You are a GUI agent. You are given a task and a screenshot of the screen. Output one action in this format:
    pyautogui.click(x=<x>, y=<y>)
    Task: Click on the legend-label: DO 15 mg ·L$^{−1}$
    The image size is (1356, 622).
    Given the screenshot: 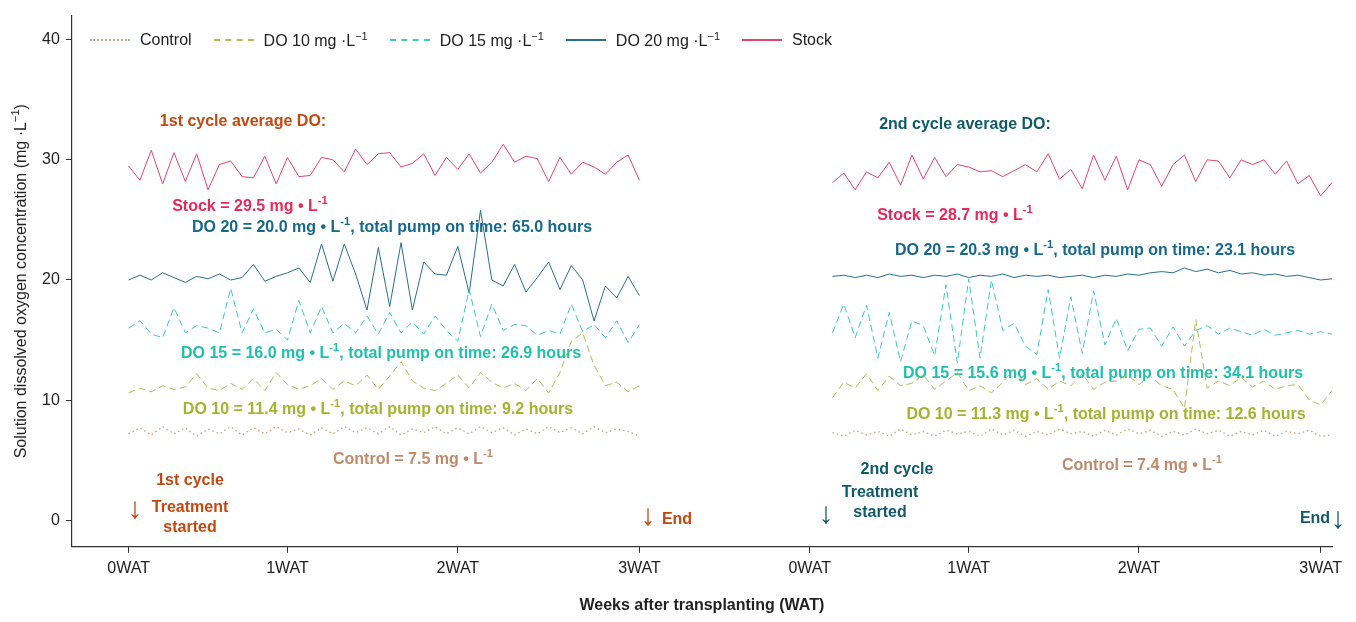 What is the action you would take?
    pyautogui.click(x=491, y=40)
    